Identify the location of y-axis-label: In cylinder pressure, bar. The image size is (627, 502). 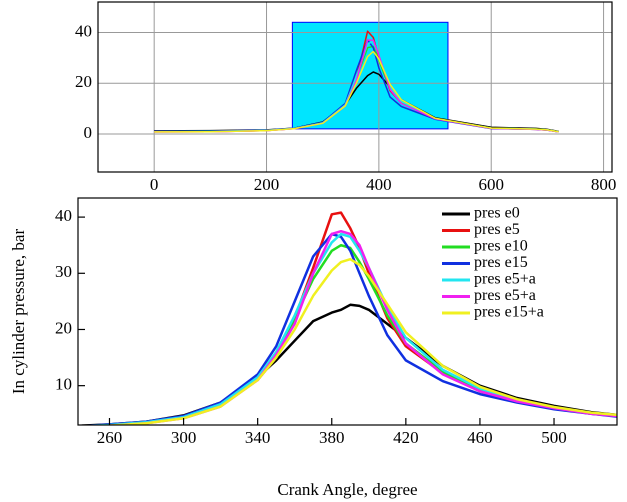
(18, 312).